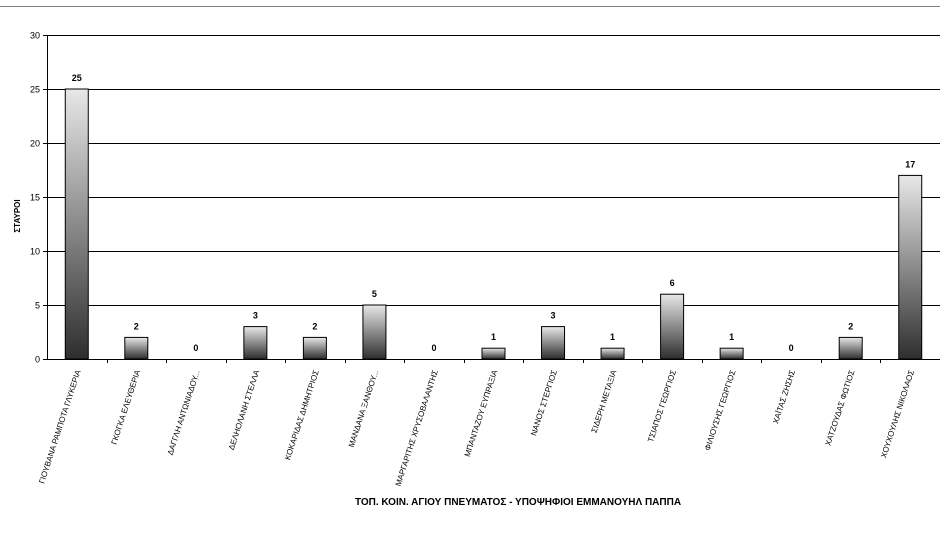 This screenshot has height=541, width=940. Describe the element at coordinates (37, 306) in the screenshot. I see `y-tick-label: 5` at that location.